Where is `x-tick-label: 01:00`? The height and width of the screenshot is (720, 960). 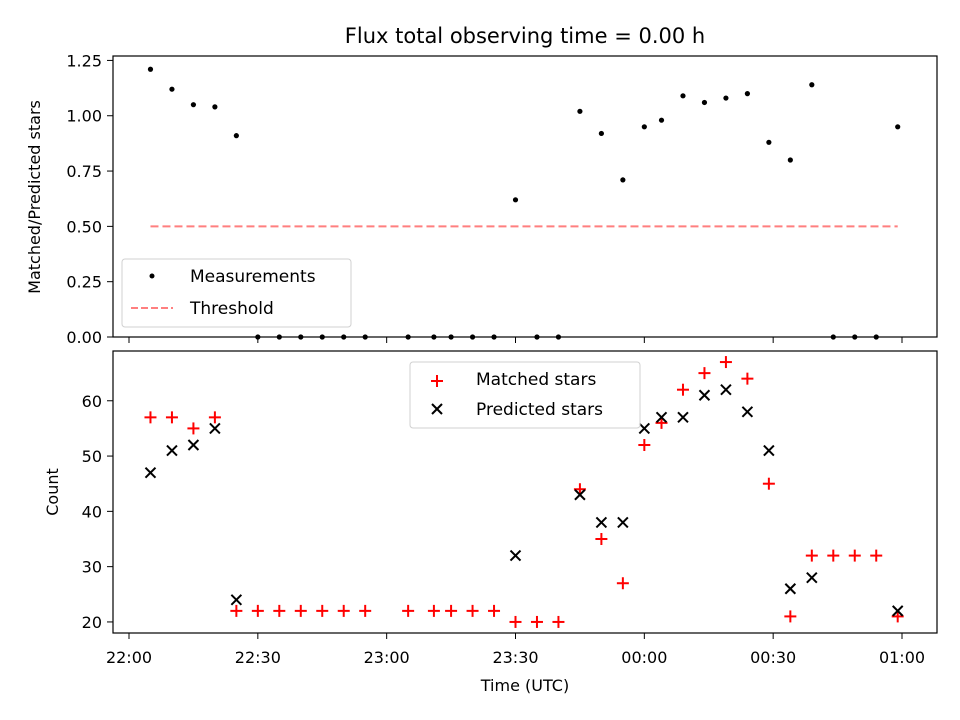 x-tick-label: 01:00 is located at coordinates (902, 657).